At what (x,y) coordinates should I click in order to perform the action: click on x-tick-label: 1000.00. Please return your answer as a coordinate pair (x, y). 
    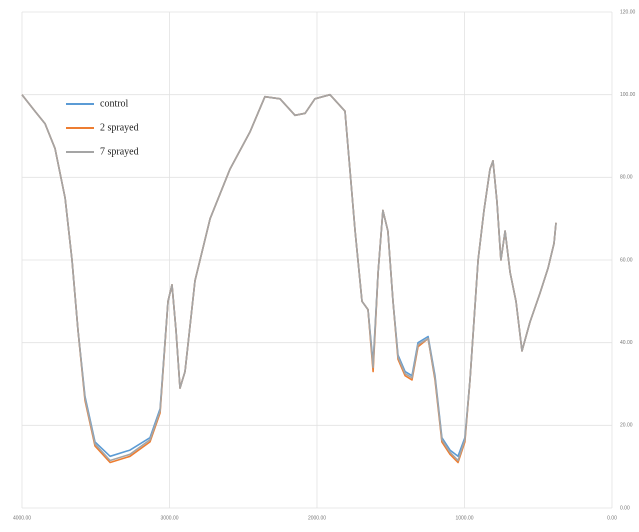
    Looking at the image, I should click on (464, 518).